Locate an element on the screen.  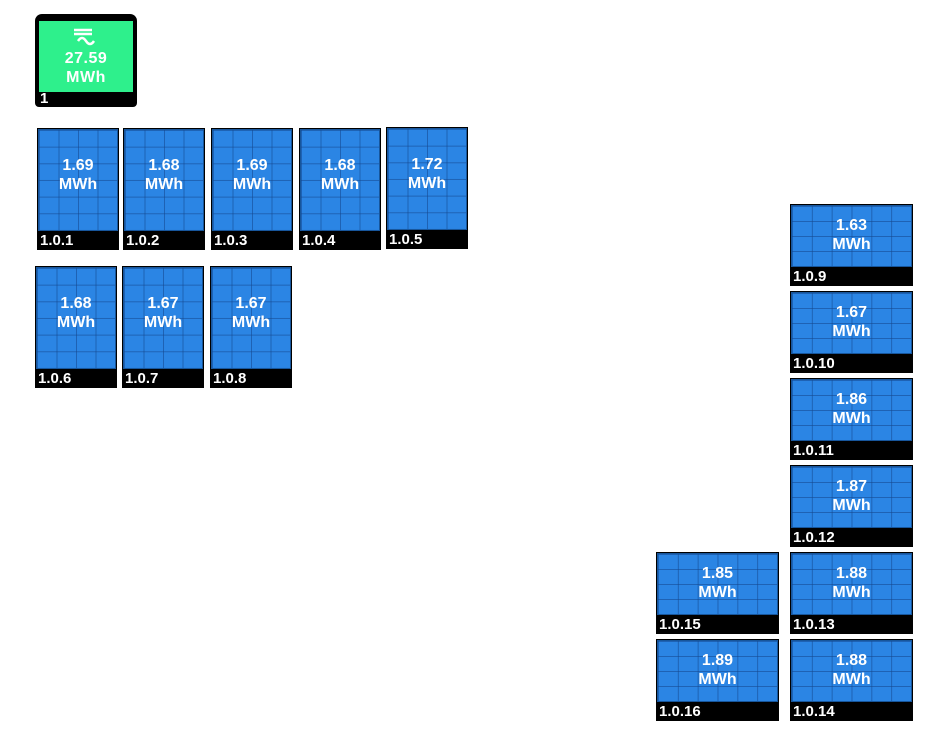
panel-label: 1.0.1 is located at coordinates (57, 240).